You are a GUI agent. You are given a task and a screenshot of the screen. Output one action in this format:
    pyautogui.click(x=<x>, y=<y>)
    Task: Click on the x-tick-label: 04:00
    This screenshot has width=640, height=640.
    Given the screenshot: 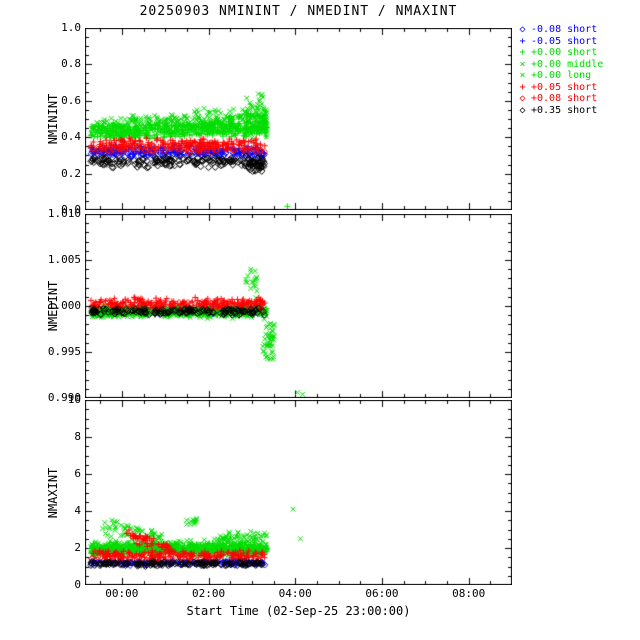 What is the action you would take?
    pyautogui.click(x=295, y=593)
    